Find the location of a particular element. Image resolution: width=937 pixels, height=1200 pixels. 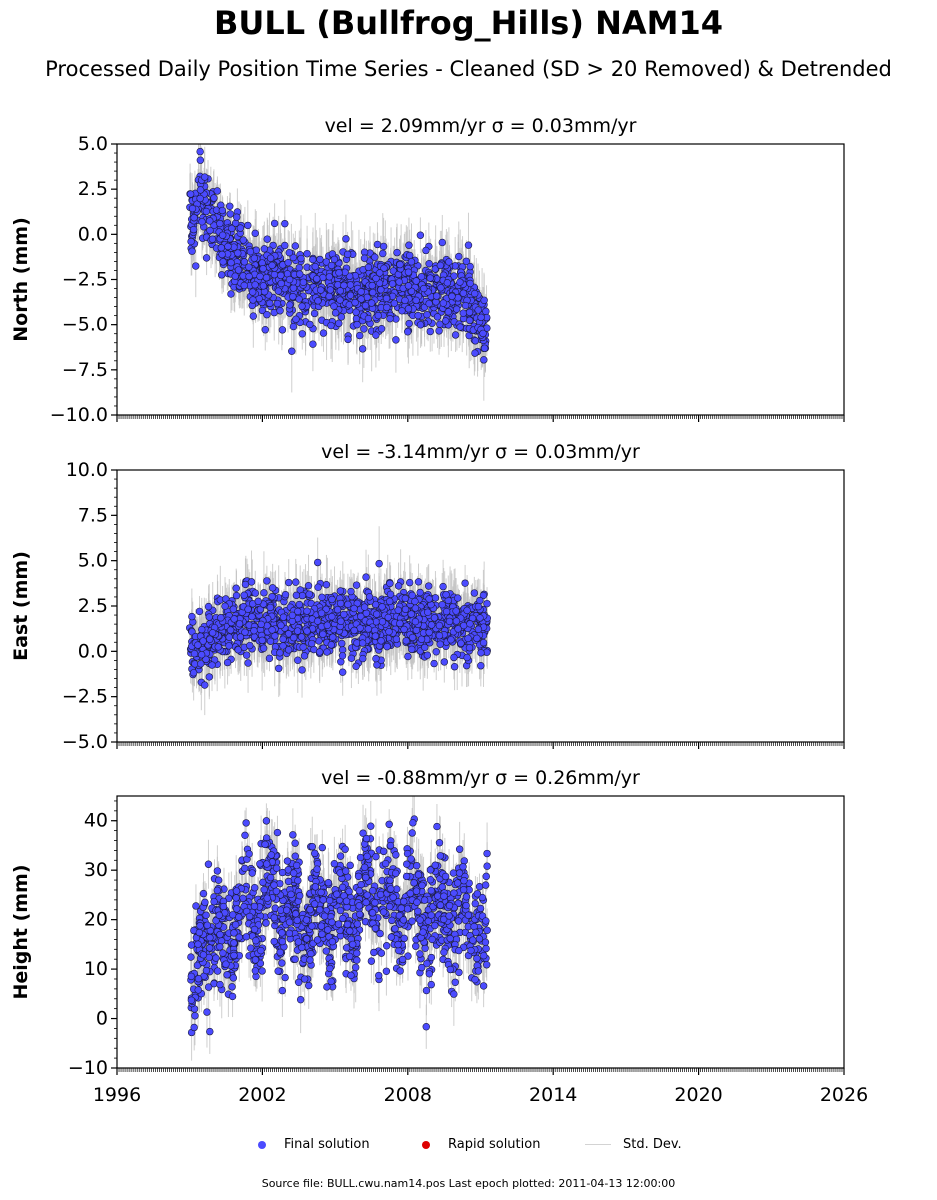

y-tick-label: −7.5 is located at coordinates (85, 370).